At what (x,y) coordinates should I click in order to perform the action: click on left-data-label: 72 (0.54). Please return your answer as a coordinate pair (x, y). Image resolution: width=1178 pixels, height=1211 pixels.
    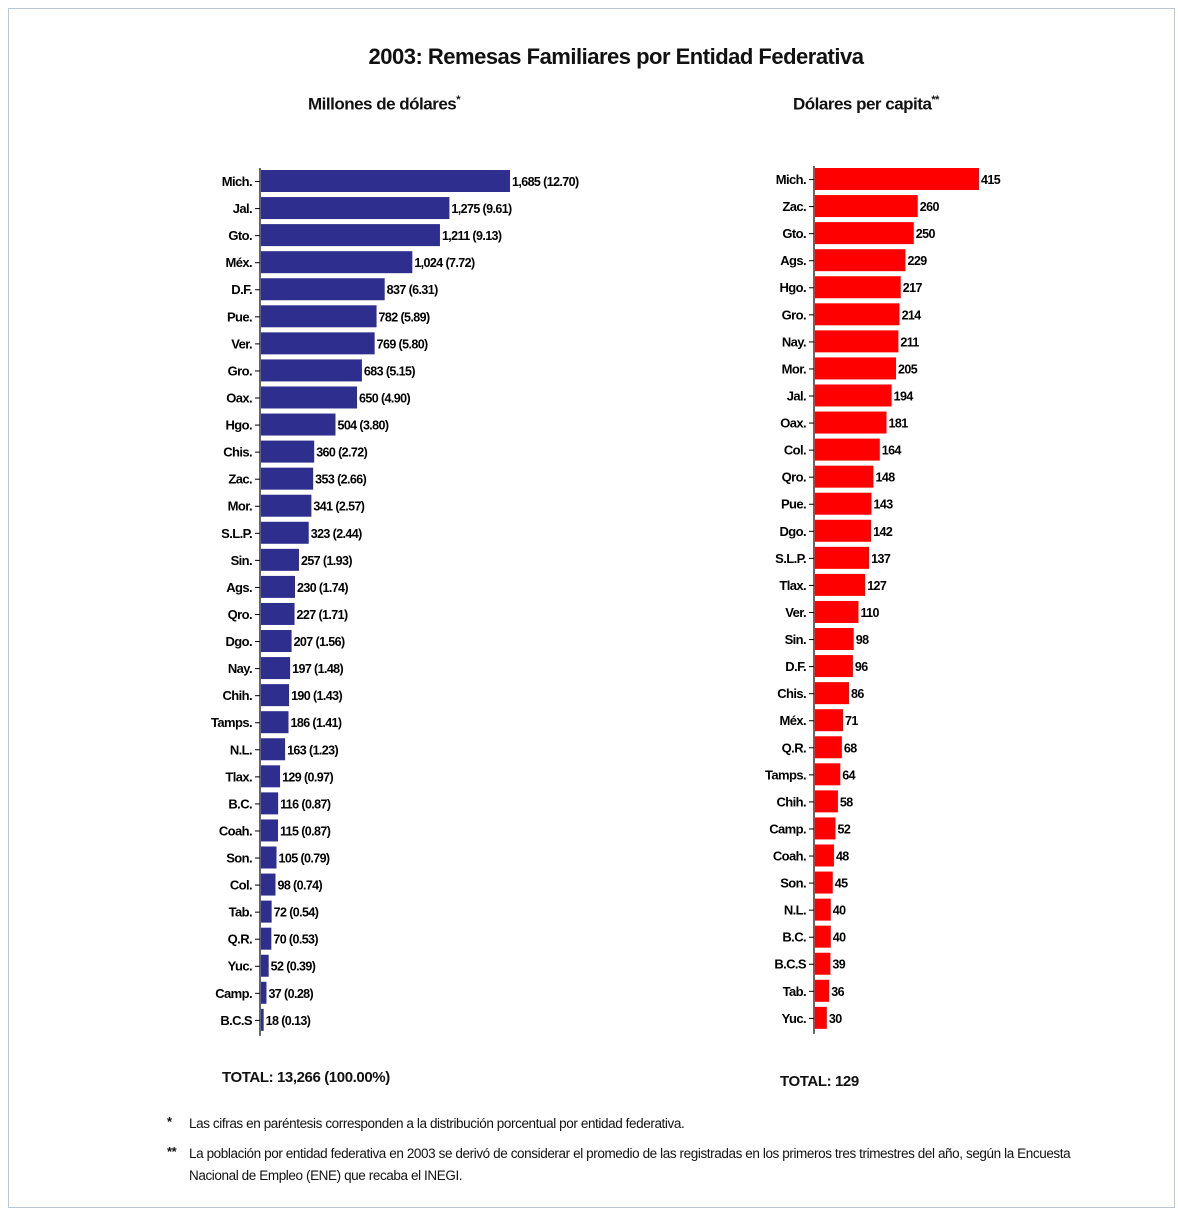
    Looking at the image, I should click on (296, 913).